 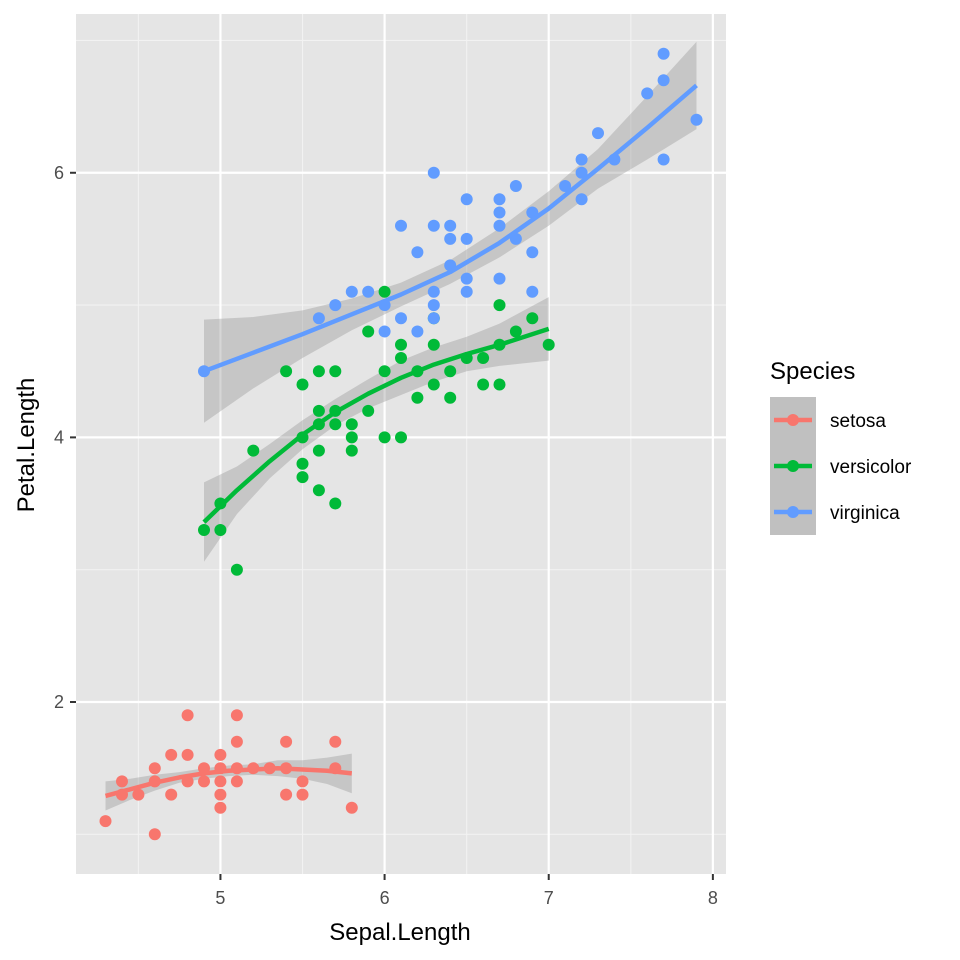 What do you see at coordinates (793, 512) in the screenshot?
I see `legend-point-virginica` at bounding box center [793, 512].